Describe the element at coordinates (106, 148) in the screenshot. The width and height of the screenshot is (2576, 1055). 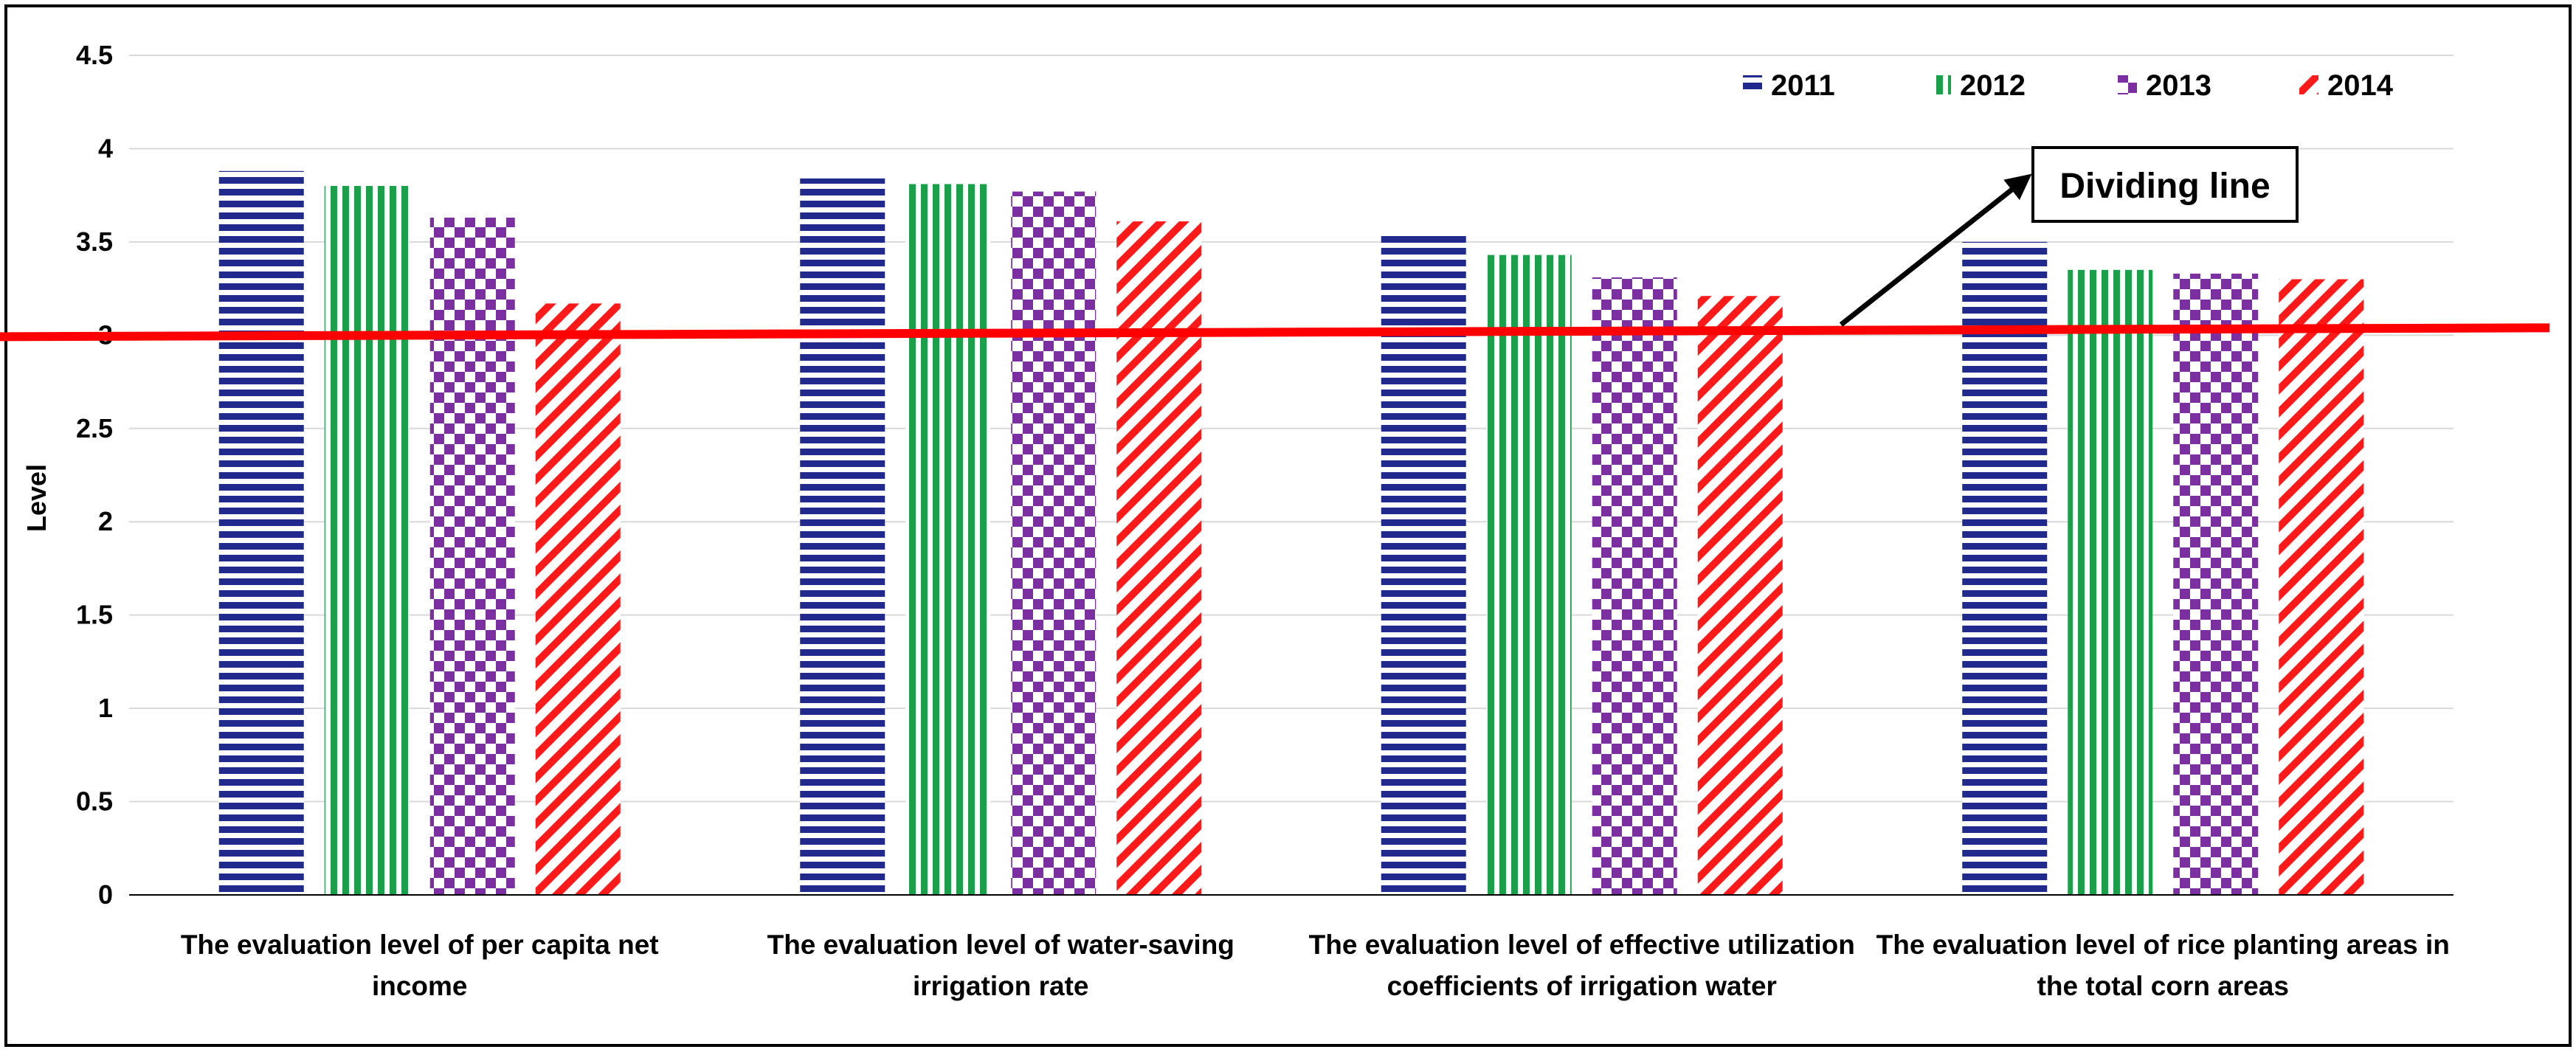
I see `y-tick-label: 4` at that location.